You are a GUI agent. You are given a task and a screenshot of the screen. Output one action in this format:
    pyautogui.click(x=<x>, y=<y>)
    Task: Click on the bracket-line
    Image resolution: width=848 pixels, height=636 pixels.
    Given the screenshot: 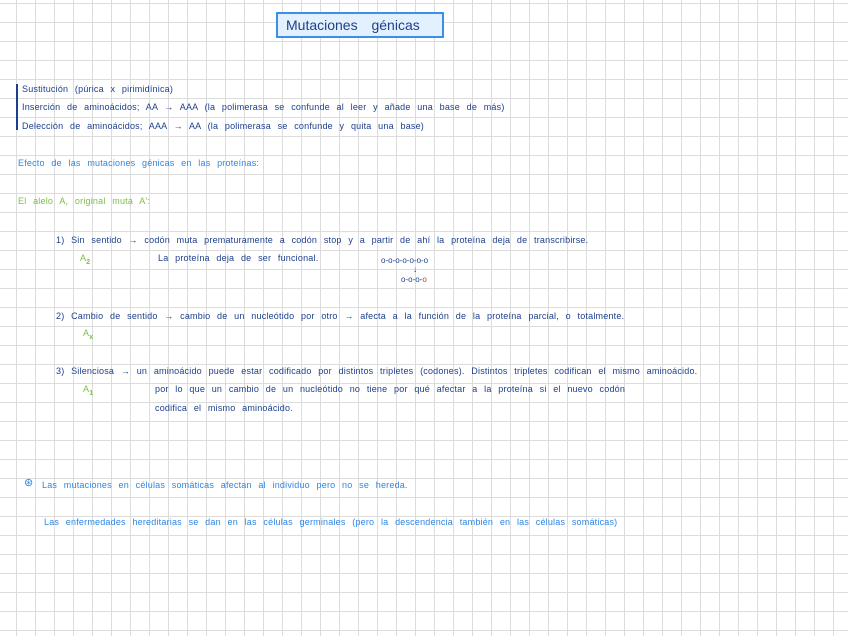 What is the action you would take?
    pyautogui.click(x=17, y=107)
    